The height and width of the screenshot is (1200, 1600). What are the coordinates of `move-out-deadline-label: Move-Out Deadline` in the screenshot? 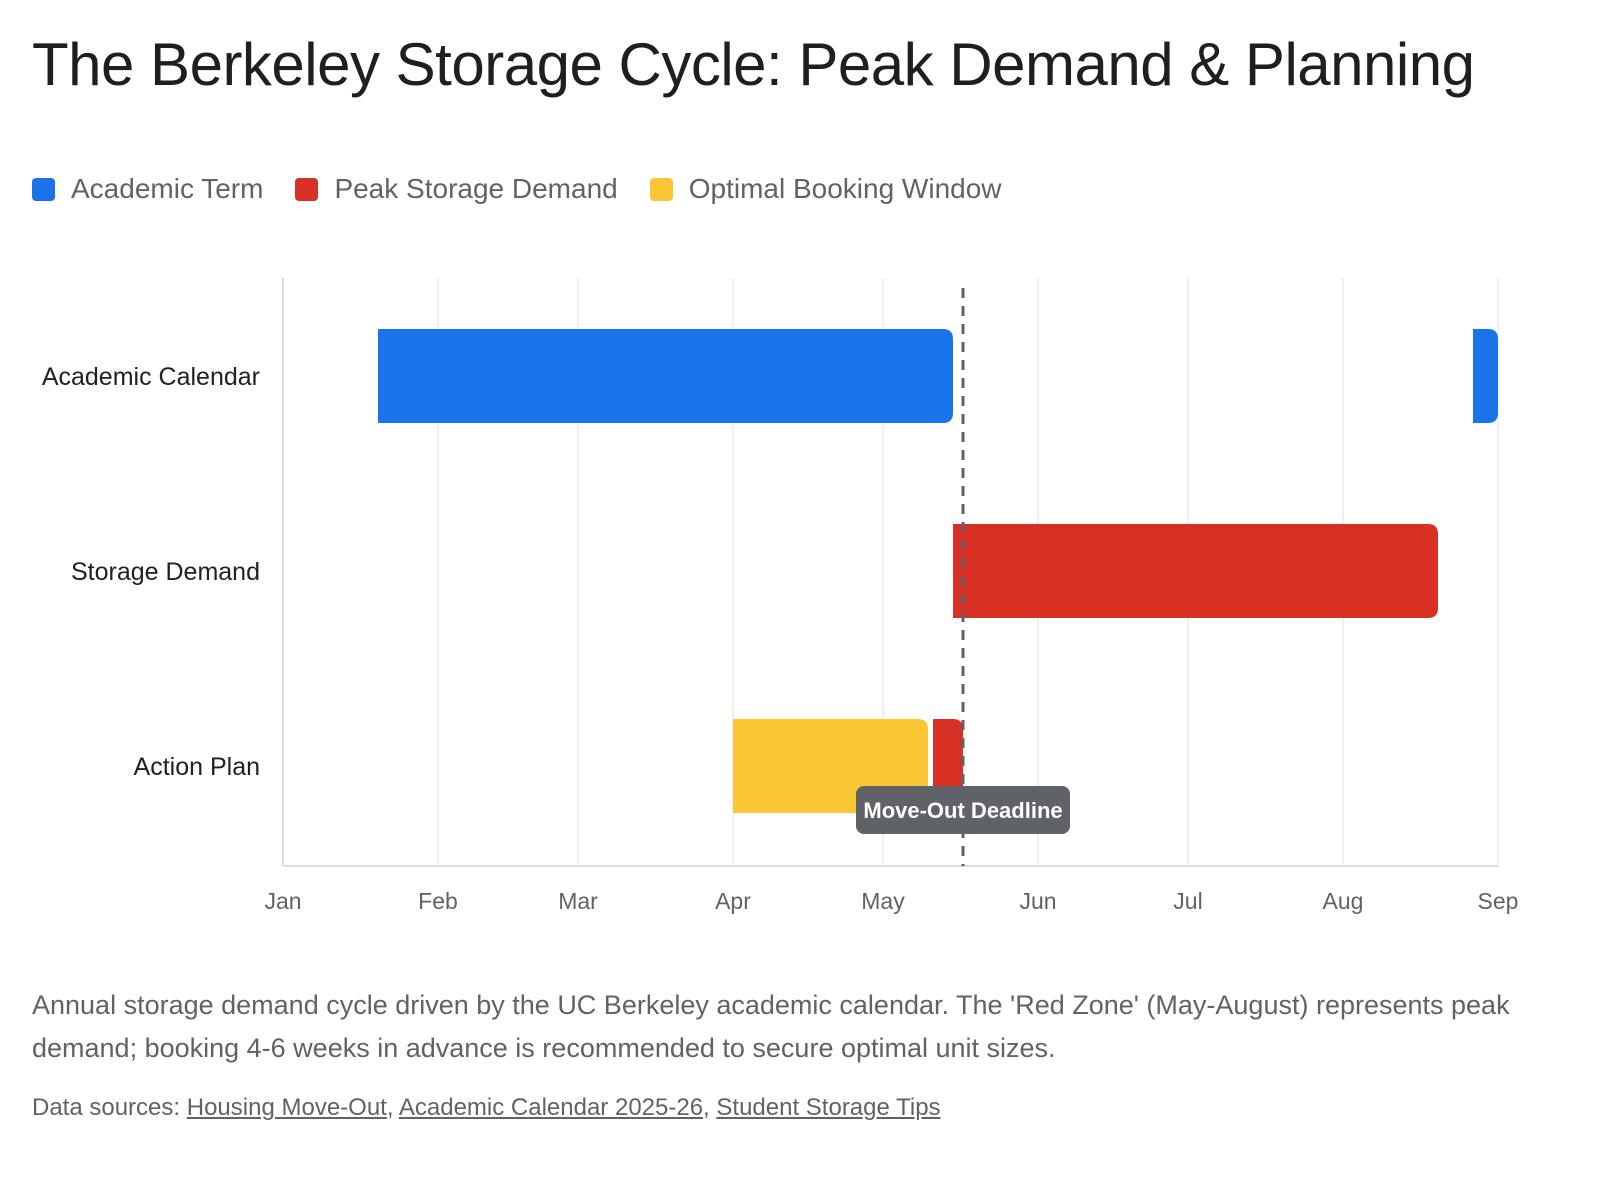 It's located at (962, 810).